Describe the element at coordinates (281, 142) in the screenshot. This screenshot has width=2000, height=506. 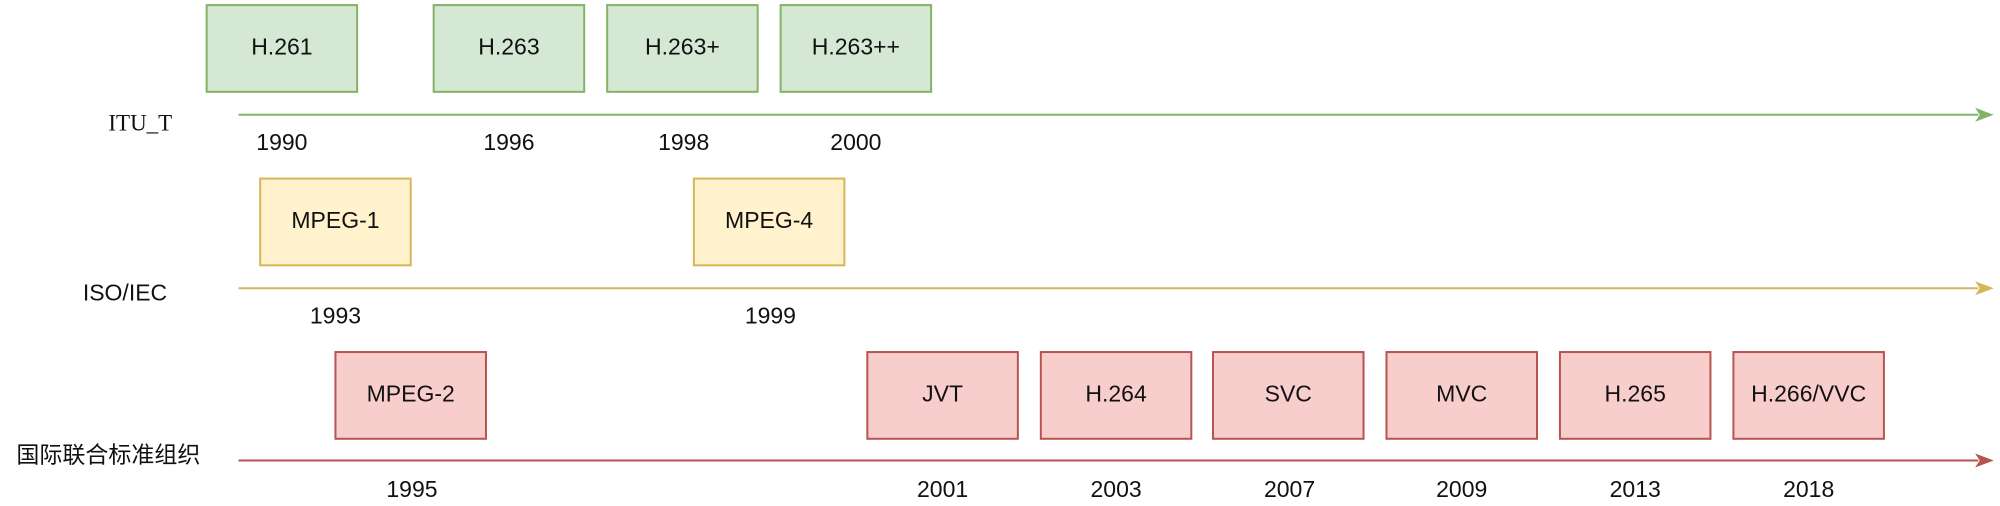
I see `year-label: 1990` at that location.